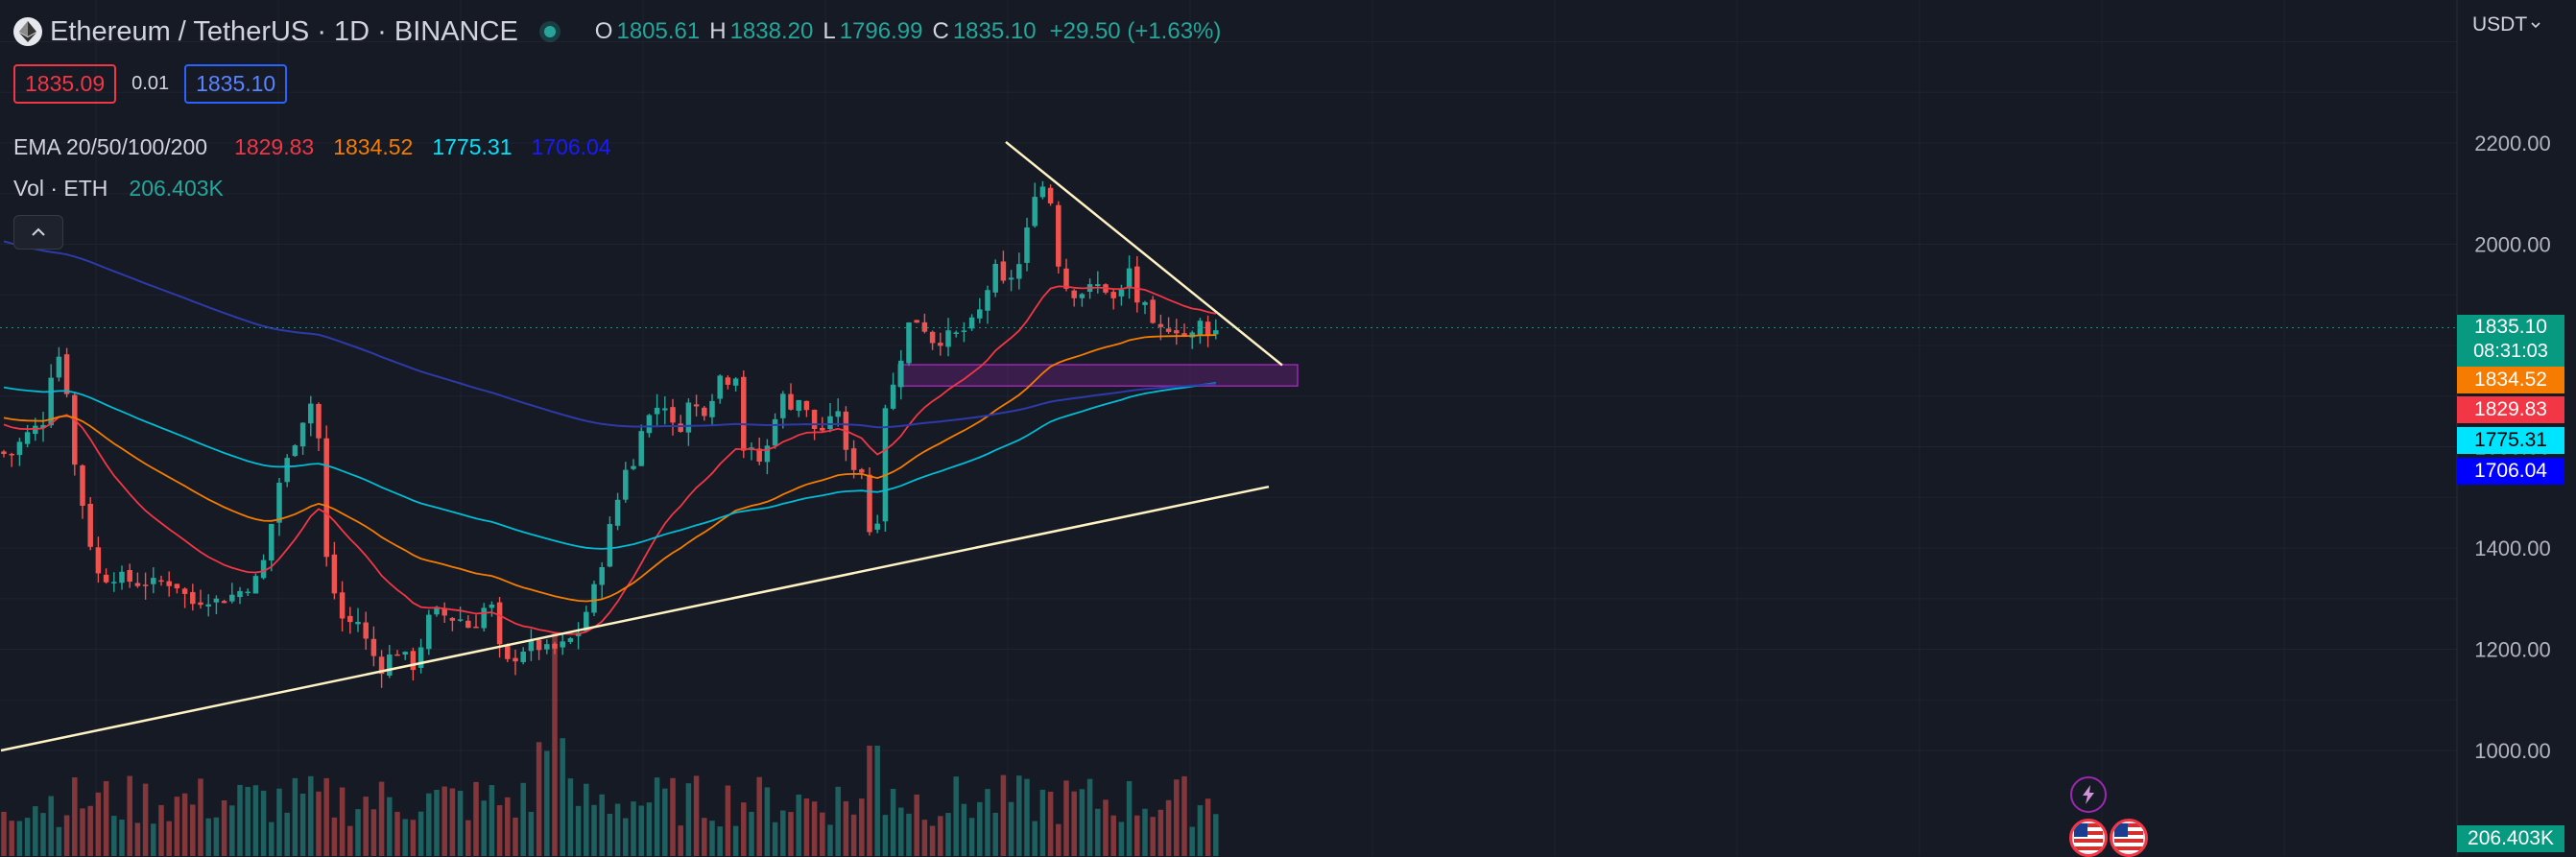 The height and width of the screenshot is (857, 2576). I want to click on last-price-tag: 1835.10 08:31:03, so click(2510, 341).